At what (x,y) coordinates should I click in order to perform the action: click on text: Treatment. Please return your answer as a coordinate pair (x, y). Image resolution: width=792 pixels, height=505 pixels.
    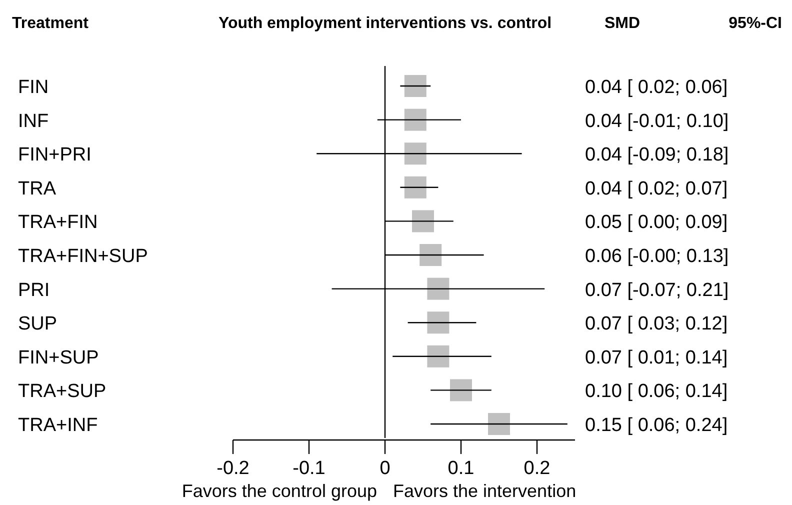
    Looking at the image, I should click on (51, 23).